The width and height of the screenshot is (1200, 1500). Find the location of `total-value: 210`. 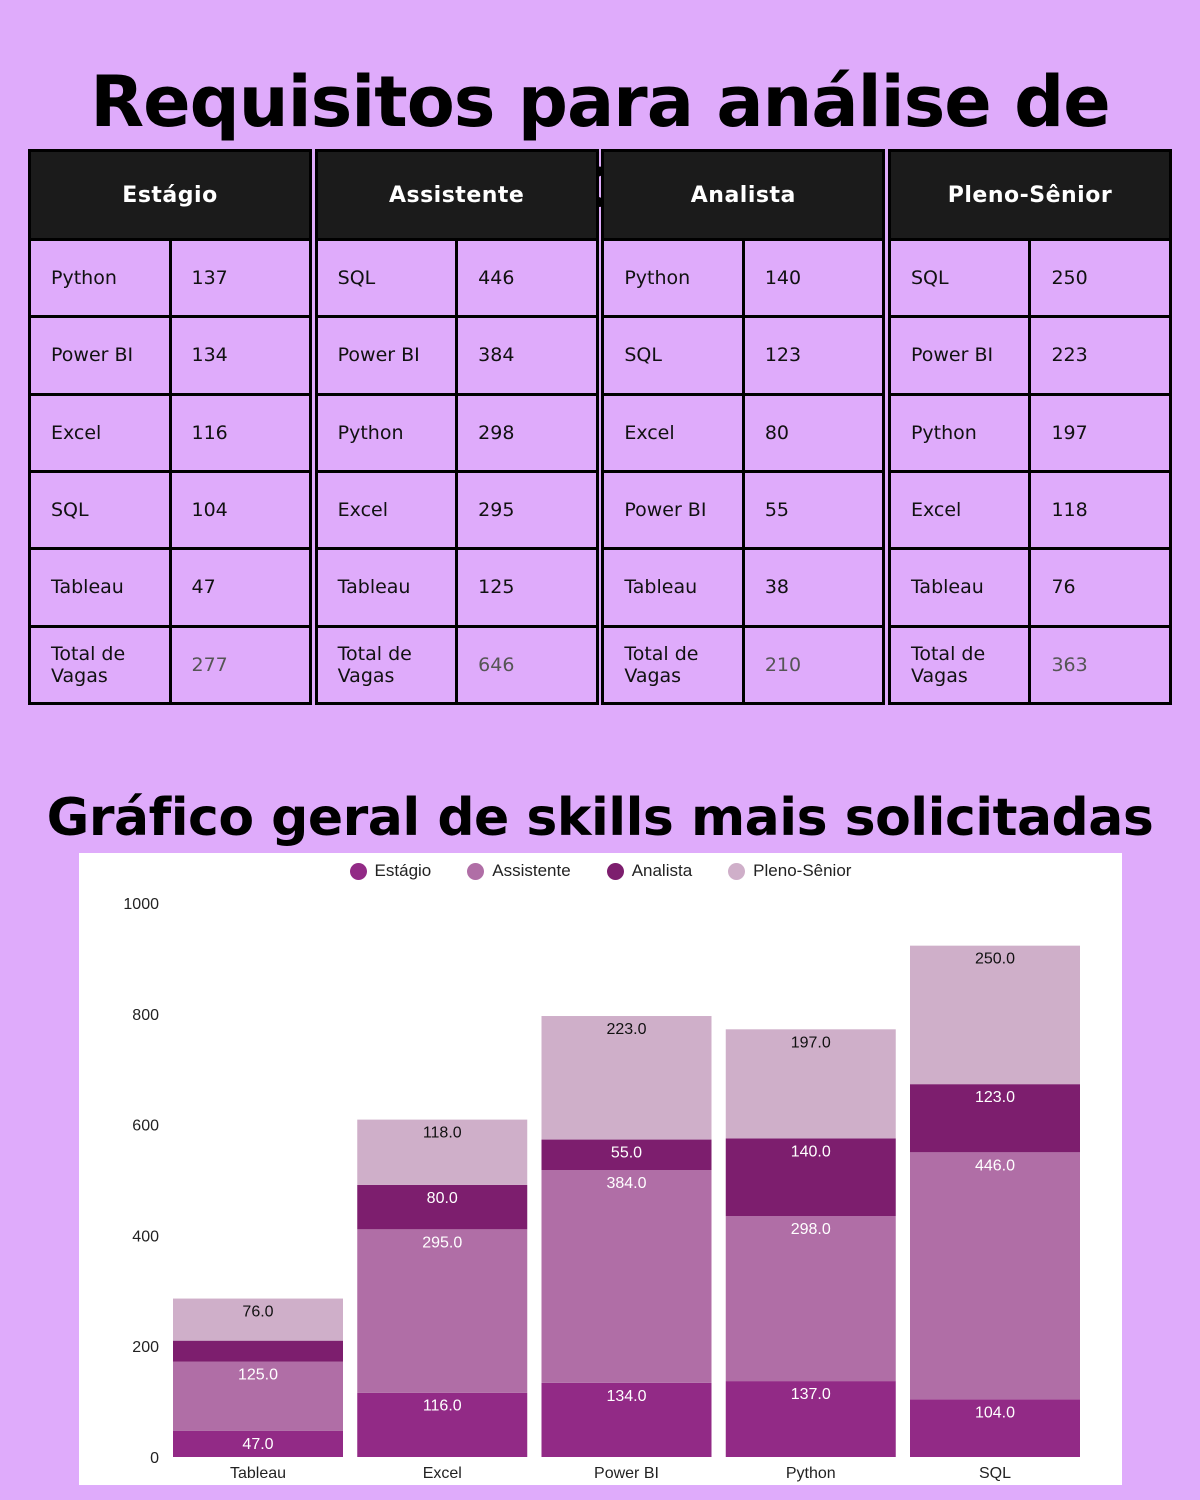

total-value: 210 is located at coordinates (813, 665).